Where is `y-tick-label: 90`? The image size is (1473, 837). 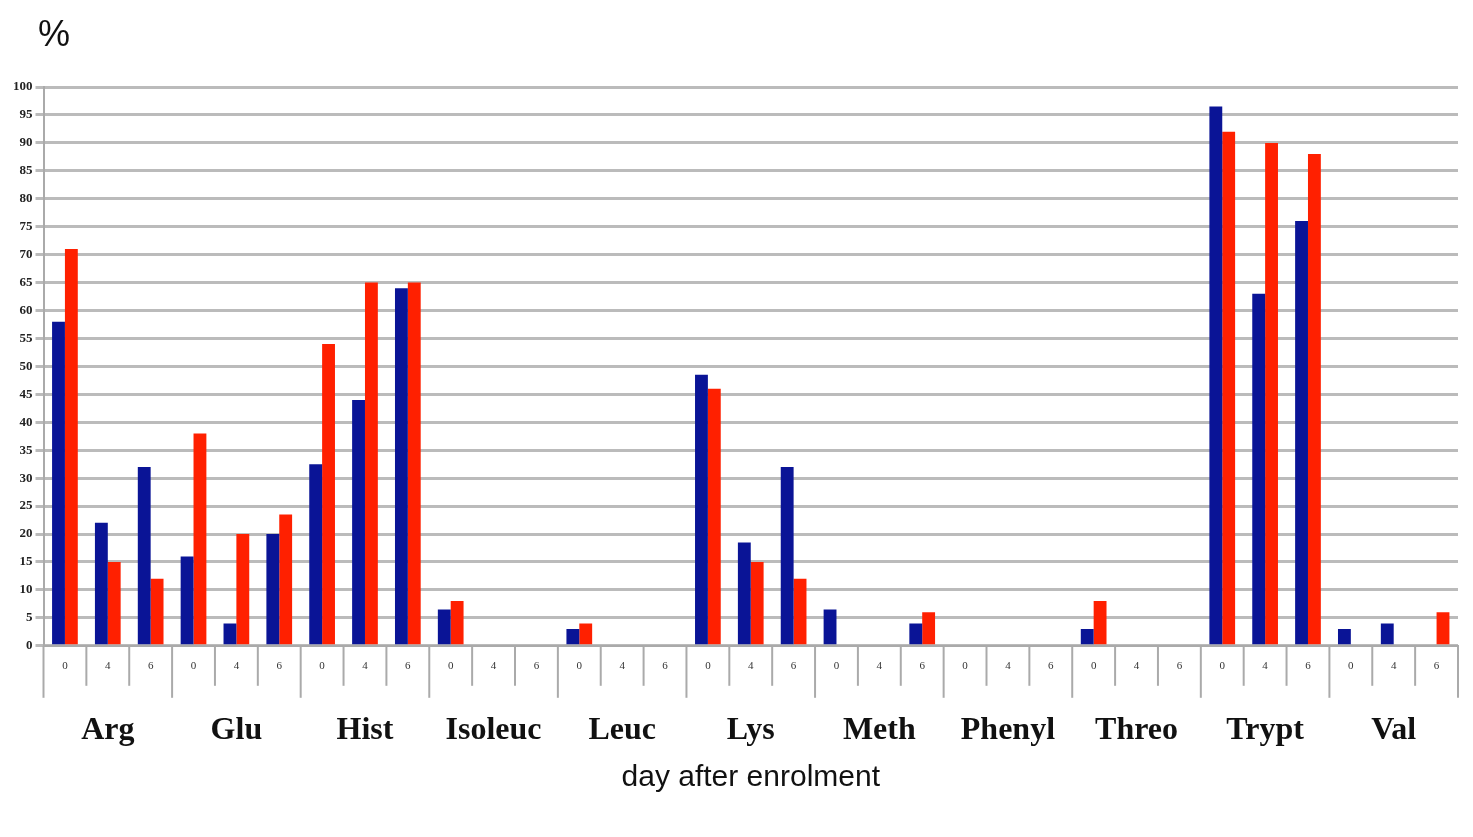
y-tick-label: 90 is located at coordinates (26, 142).